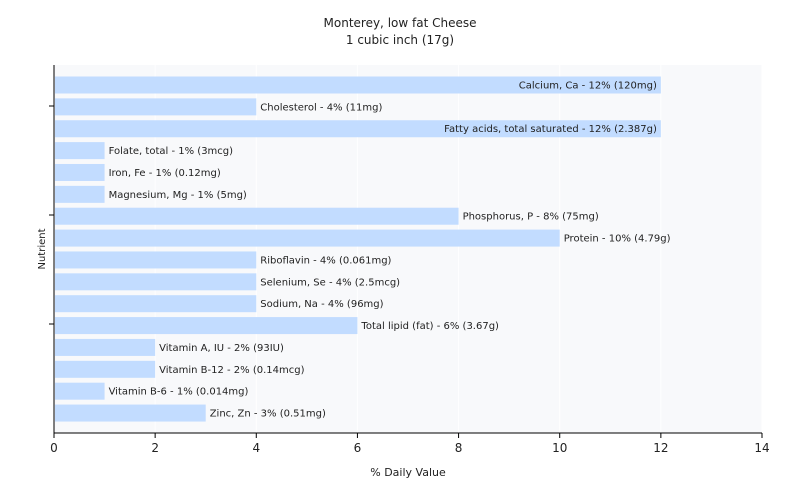 Image resolution: width=800 pixels, height=504 pixels. Describe the element at coordinates (408, 472) in the screenshot. I see `x-axis-label: % Daily Value` at that location.